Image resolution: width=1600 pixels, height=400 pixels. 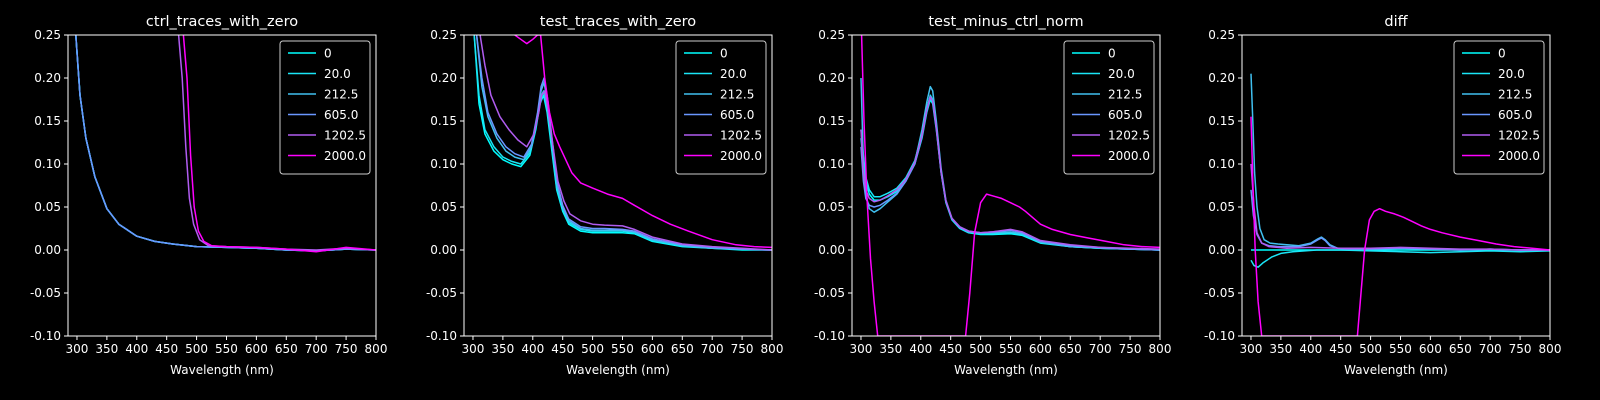 I want to click on series-line-212.5, so click(x=1010, y=164).